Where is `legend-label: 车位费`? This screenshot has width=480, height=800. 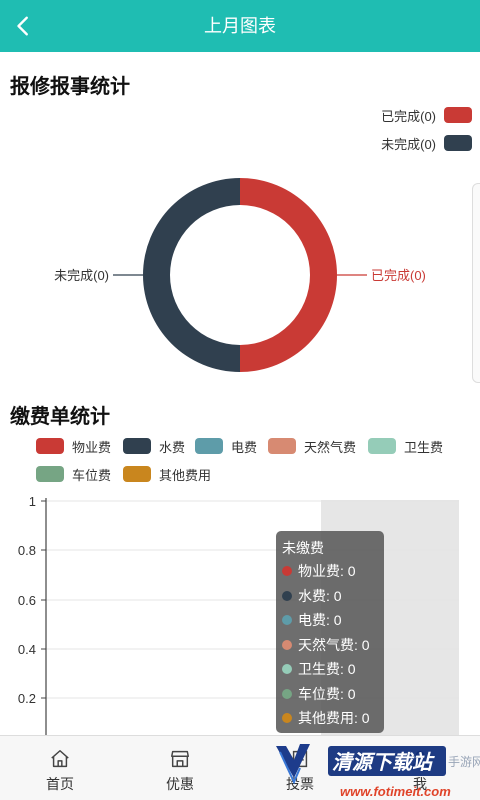
legend-label: 车位费 is located at coordinates (92, 475).